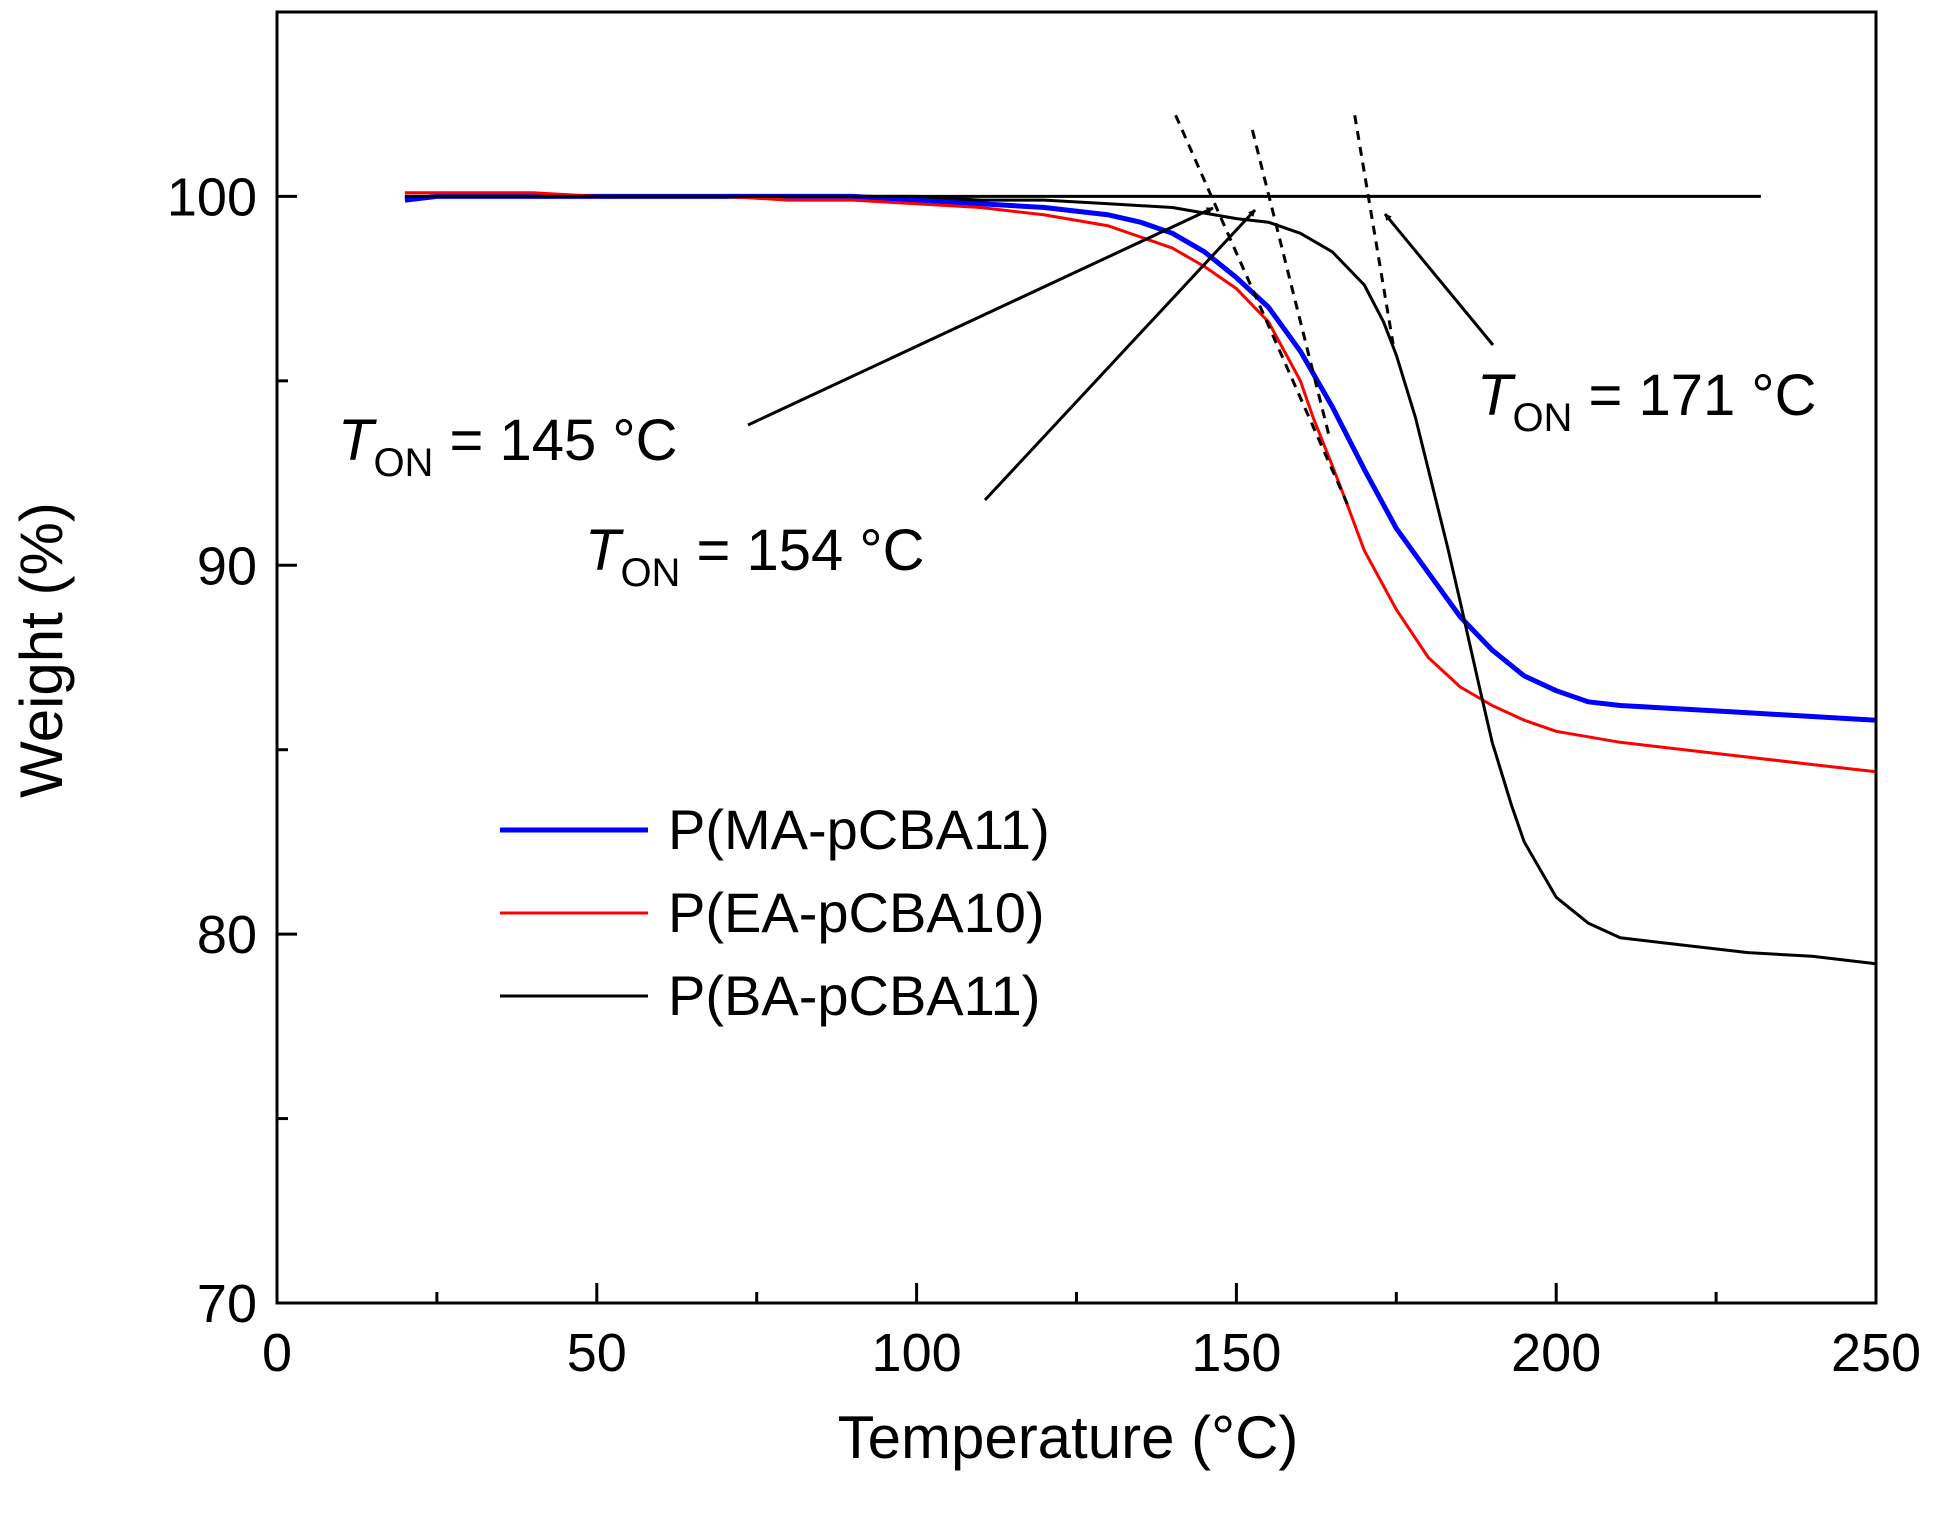 Image resolution: width=1937 pixels, height=1523 pixels. I want to click on x-axis-title: Temperature (°C), so click(1068, 1437).